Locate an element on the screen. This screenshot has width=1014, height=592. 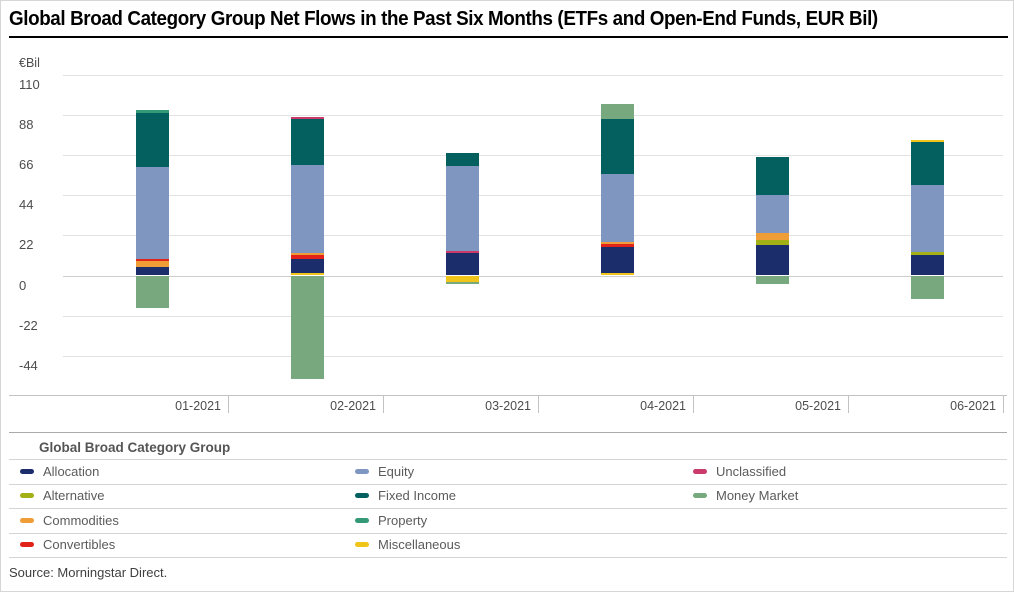
legend-item-miscellaneous: Miscellaneous is located at coordinates (407, 545).